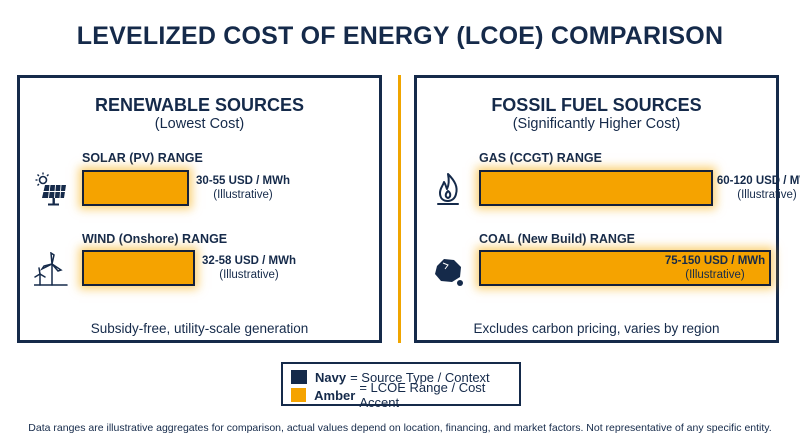 Image resolution: width=800 pixels, height=447 pixels. What do you see at coordinates (199, 105) in the screenshot?
I see `renewable-panel-title: RENEWABLE SOURCES` at bounding box center [199, 105].